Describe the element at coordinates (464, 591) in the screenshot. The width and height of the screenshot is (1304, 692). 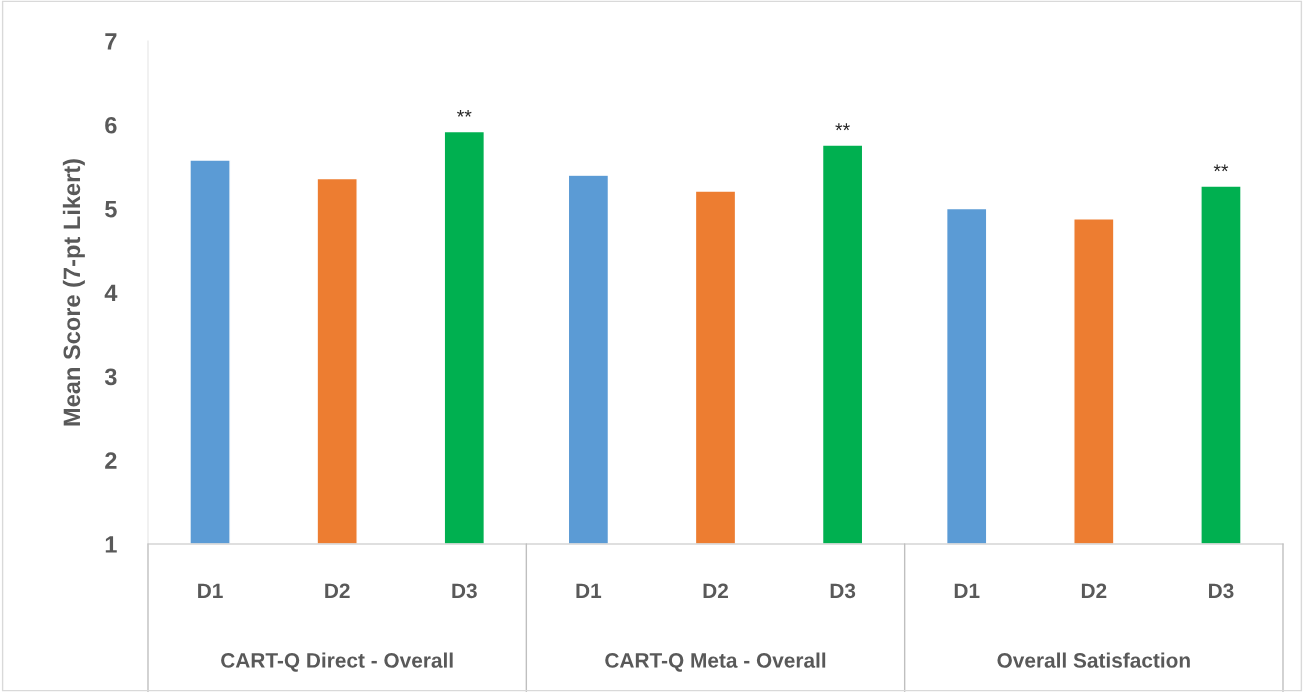
I see `series-label: D3` at that location.